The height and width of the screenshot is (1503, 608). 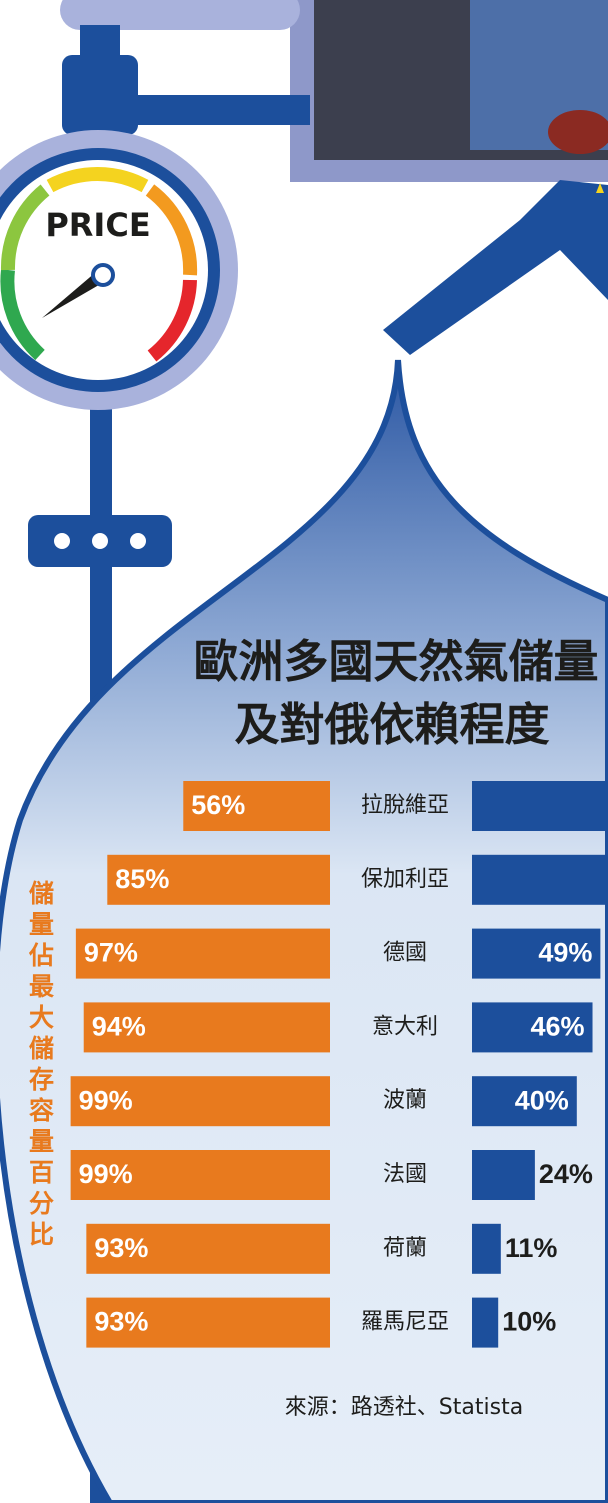 I want to click on legend-label: 儲量佔最大儲存容量百分比, so click(x=41, y=1066).